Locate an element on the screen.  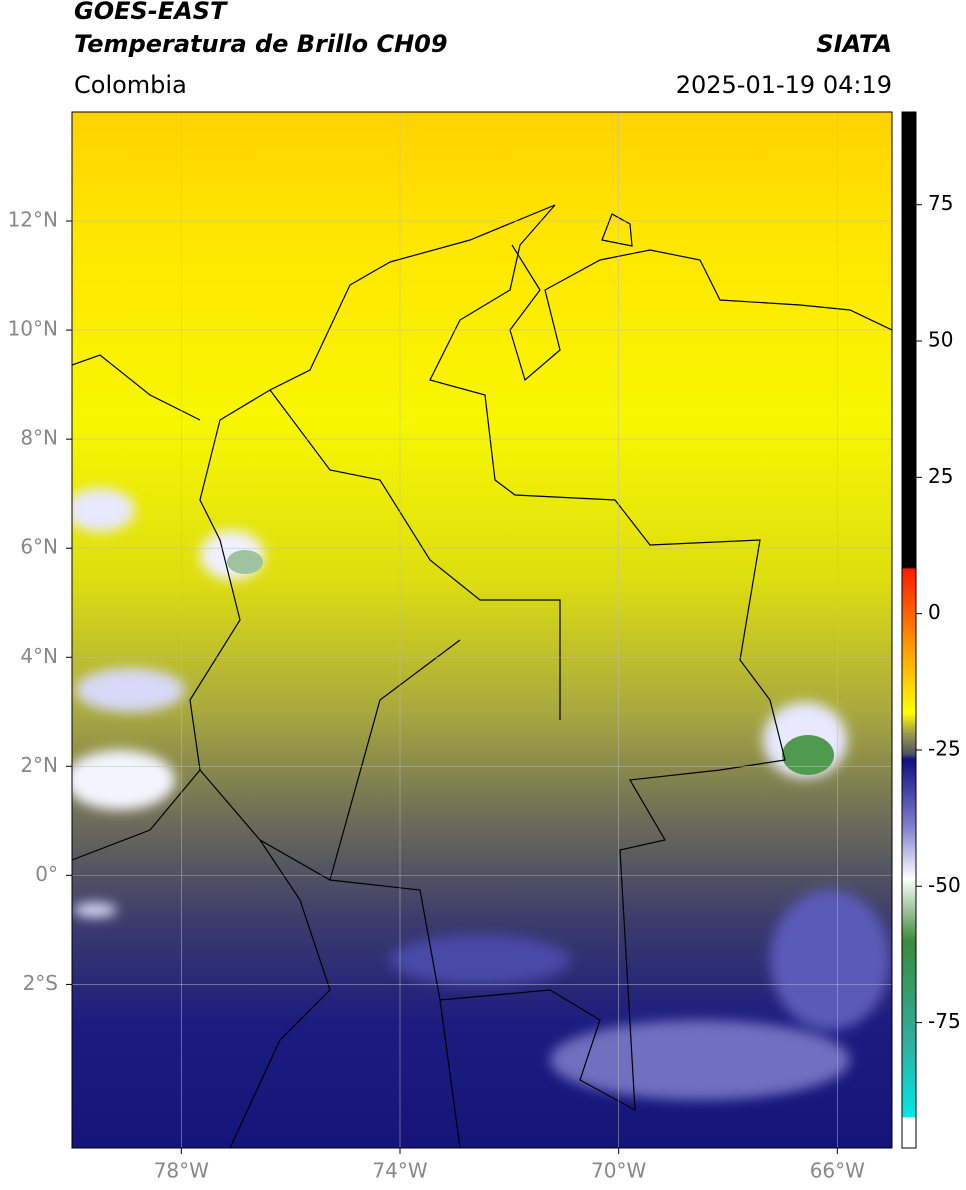
colorbar-tick-label: 25 is located at coordinates (940, 476).